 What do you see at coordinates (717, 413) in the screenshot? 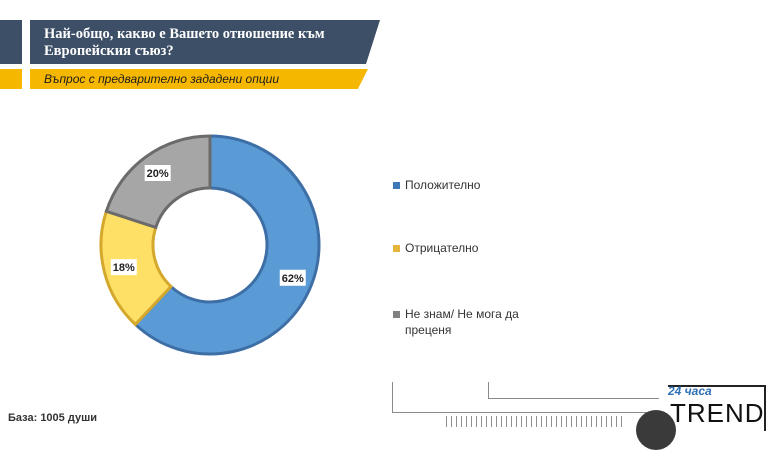
I see `logo-trend: TREND` at bounding box center [717, 413].